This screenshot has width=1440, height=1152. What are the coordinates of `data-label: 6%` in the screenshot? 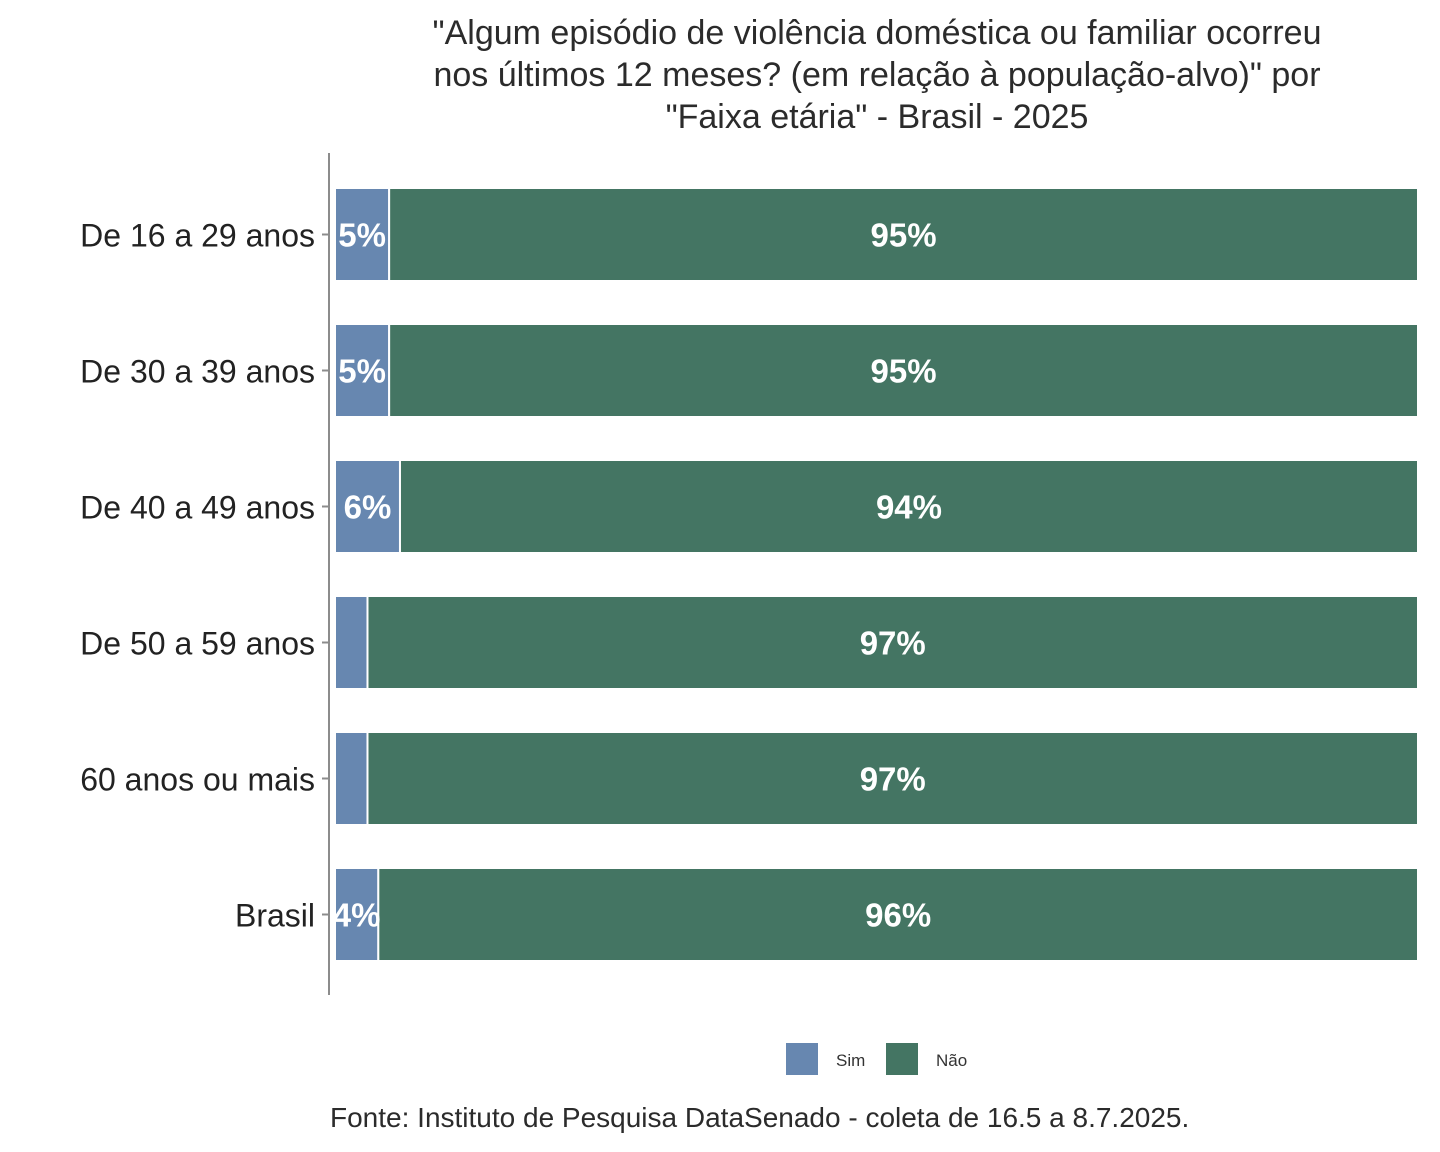 It's located at (368, 507).